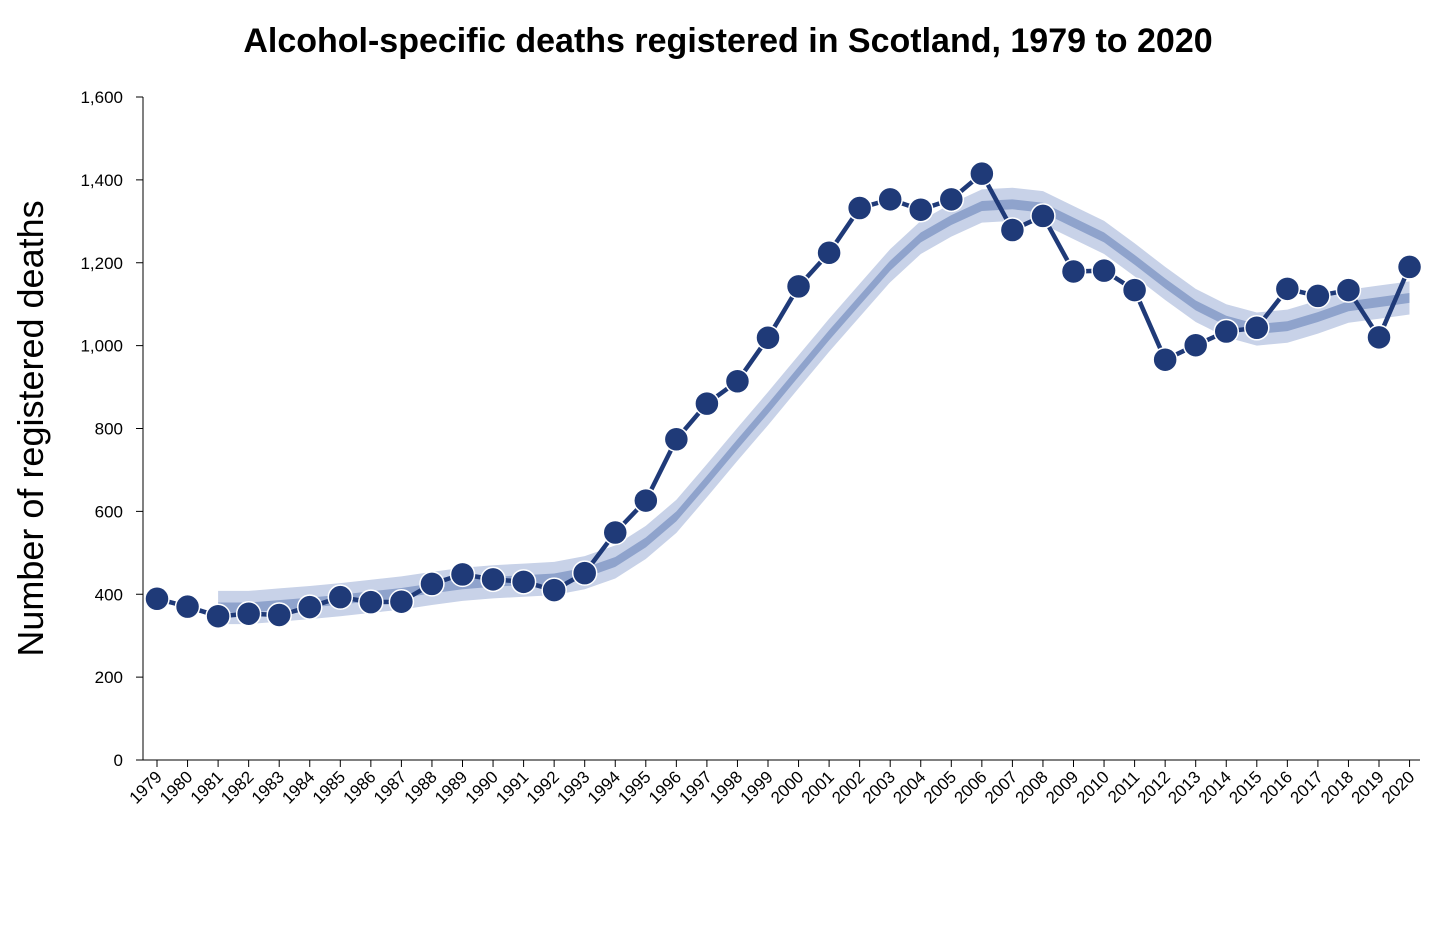  What do you see at coordinates (176, 787) in the screenshot?
I see `x-tick-label: 1980` at bounding box center [176, 787].